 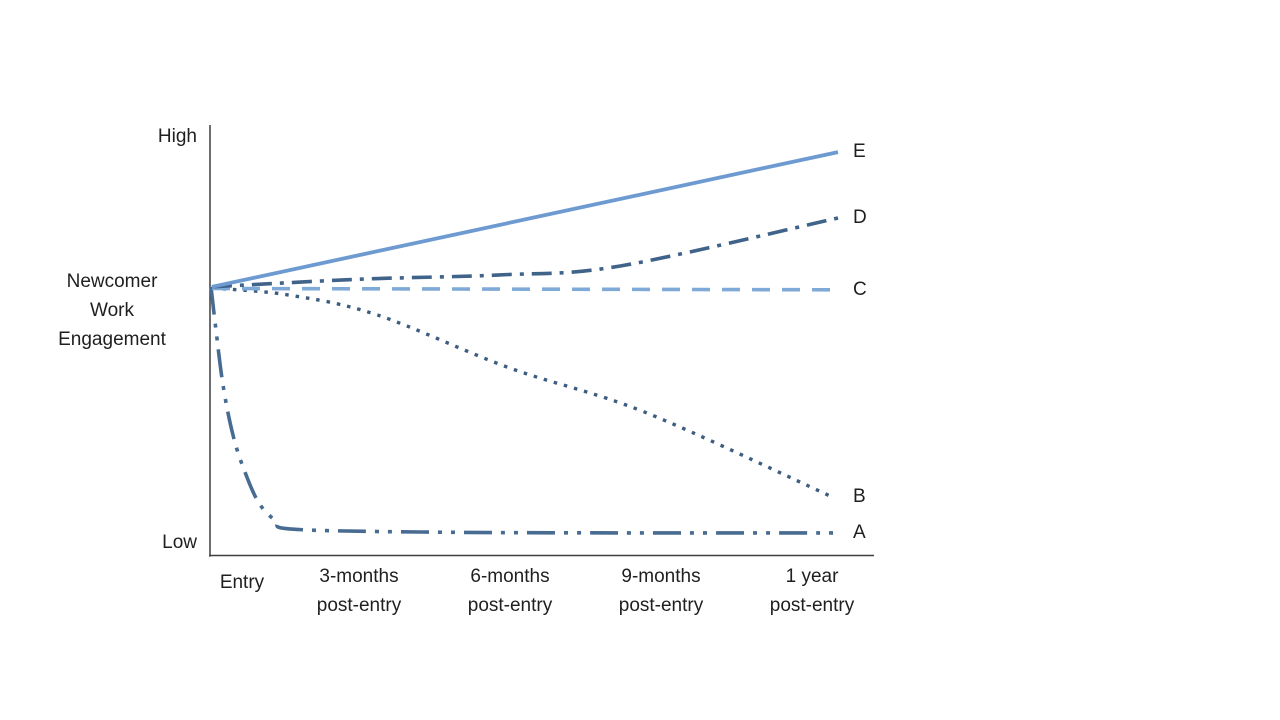 I want to click on series-label-C: C, so click(x=860, y=289).